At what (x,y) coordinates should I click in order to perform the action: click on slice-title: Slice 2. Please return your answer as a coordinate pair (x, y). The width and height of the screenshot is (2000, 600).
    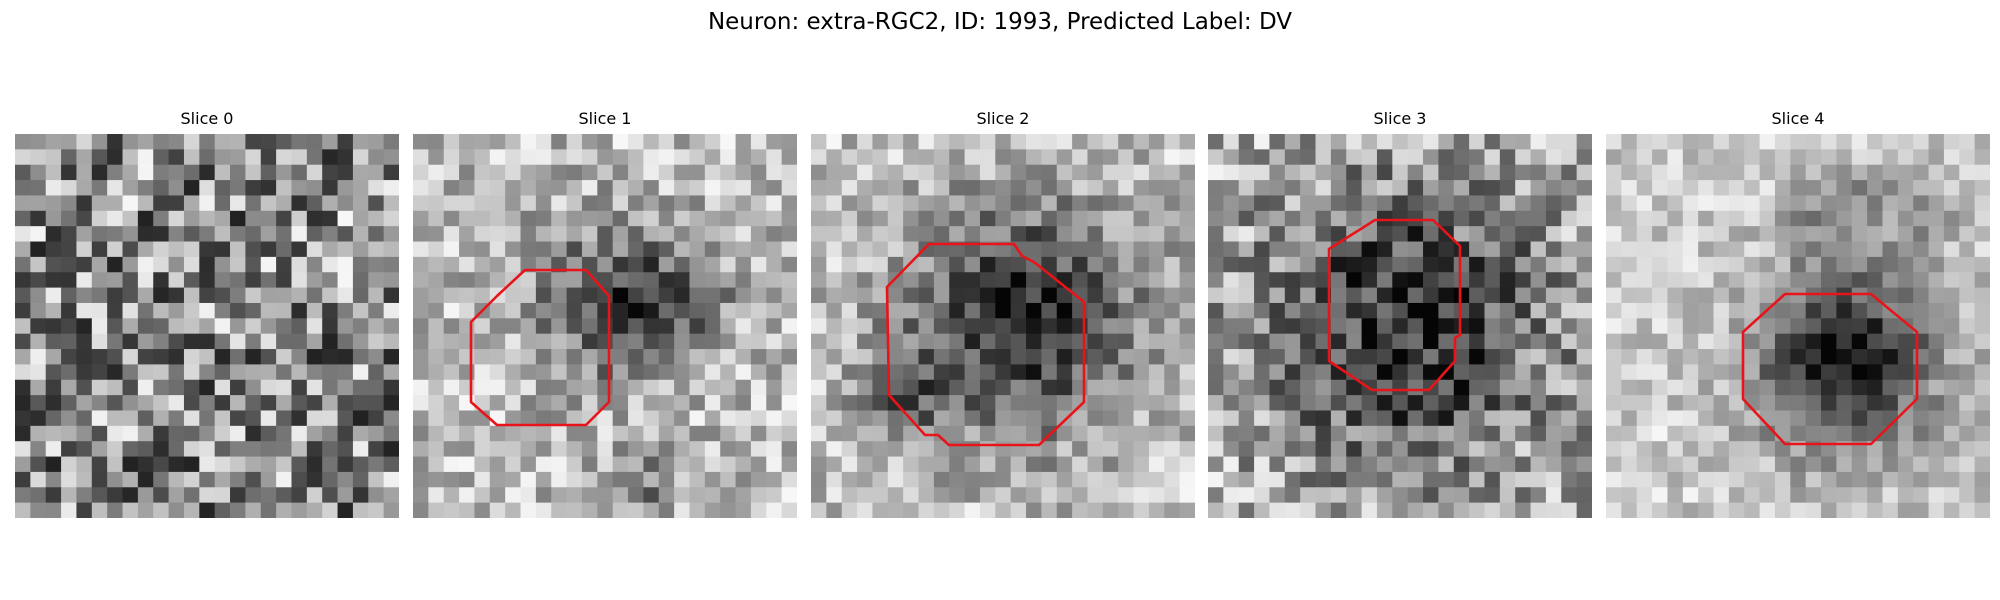
    Looking at the image, I should click on (1003, 118).